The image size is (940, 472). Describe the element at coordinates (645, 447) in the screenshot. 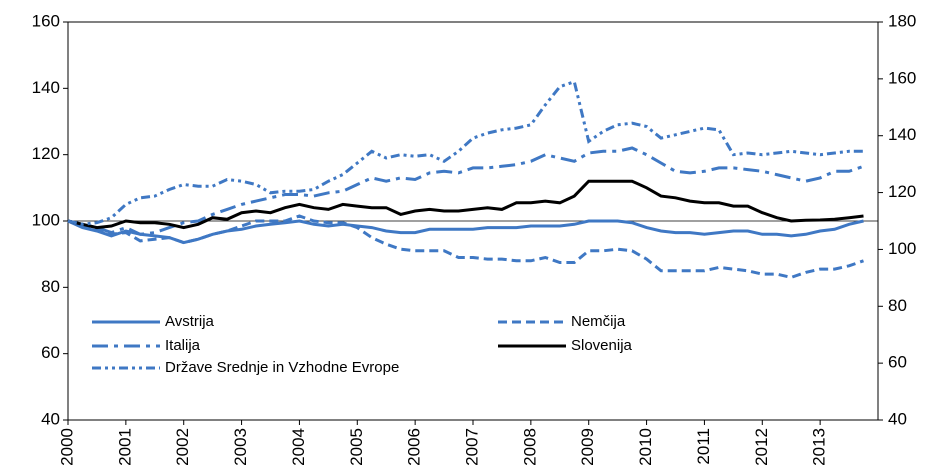

I see `x-tick-label: 2010` at that location.